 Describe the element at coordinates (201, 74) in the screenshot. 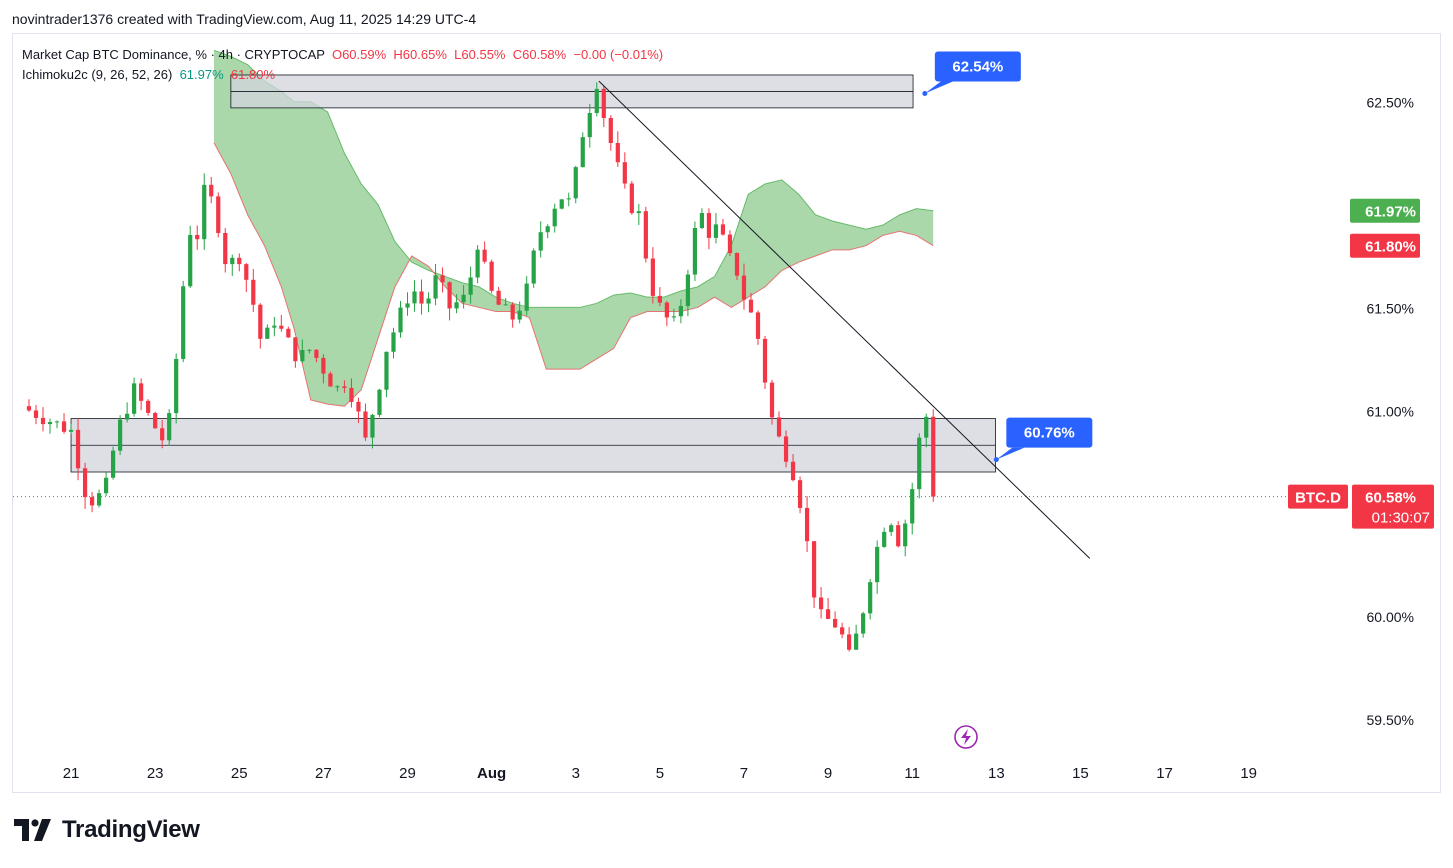

I see `indicator-value-1: 61.97%` at that location.